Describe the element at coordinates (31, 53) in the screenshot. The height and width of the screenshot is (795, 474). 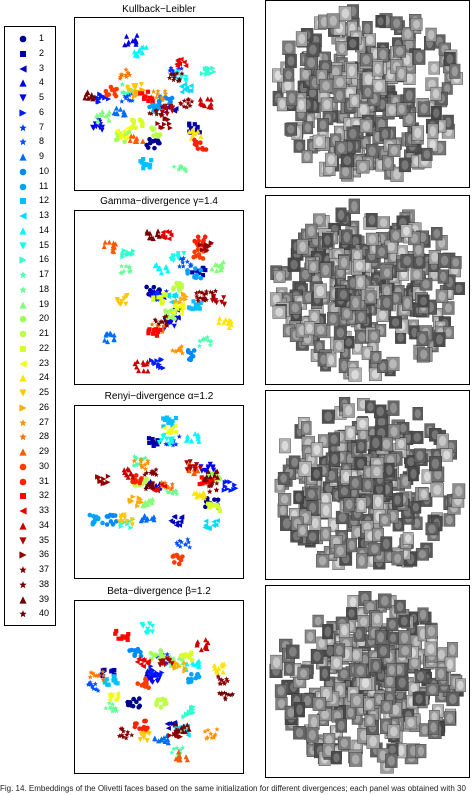
I see `legend-entry: 2` at that location.